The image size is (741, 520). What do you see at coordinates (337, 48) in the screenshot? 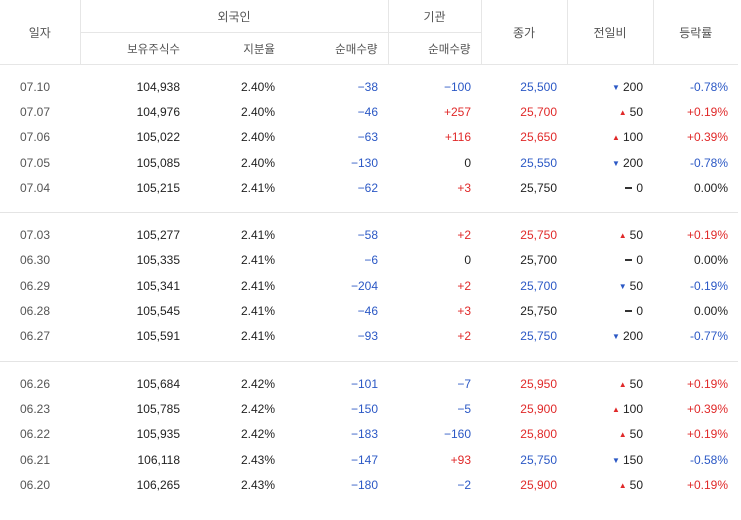
I see `col-header-foreign-net: 순매수량` at bounding box center [337, 48].